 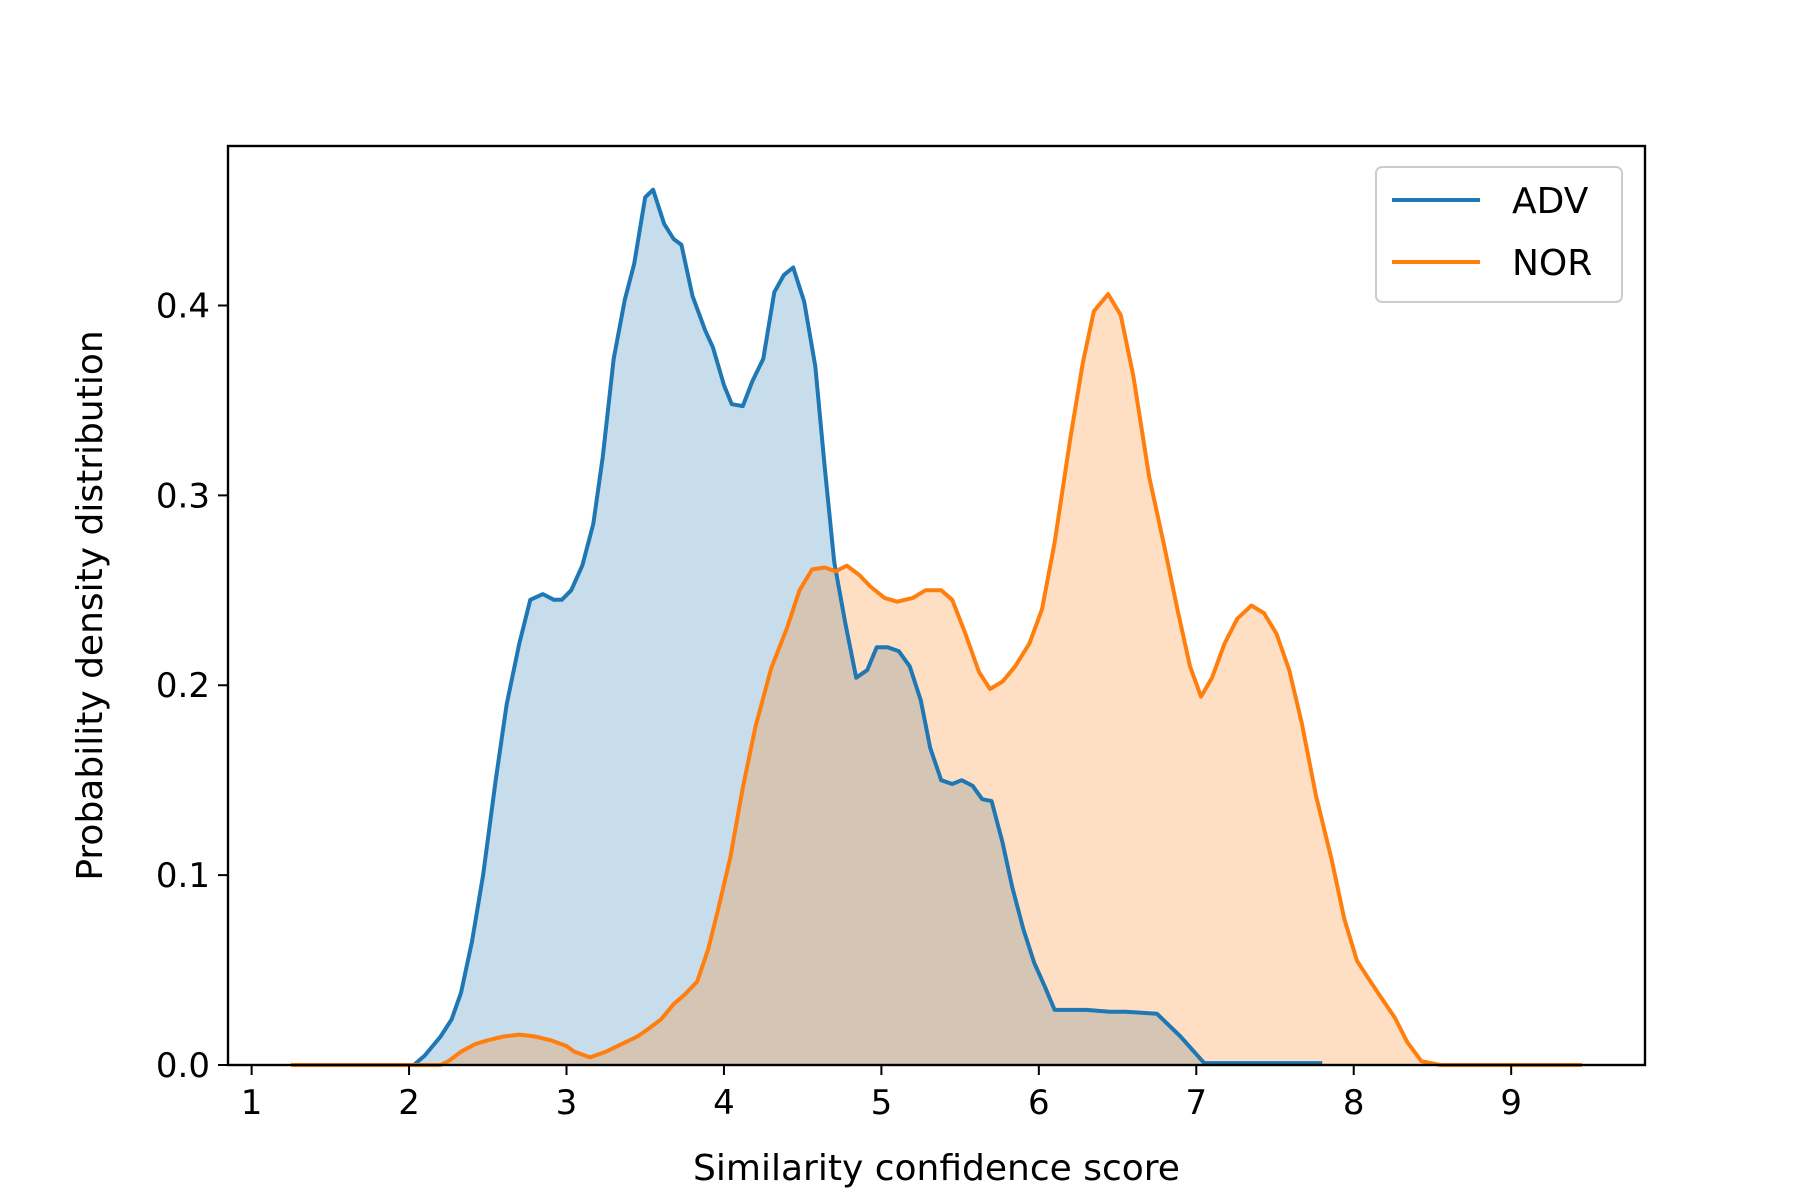 What do you see at coordinates (183, 876) in the screenshot?
I see `y-tick-label: 0.1` at bounding box center [183, 876].